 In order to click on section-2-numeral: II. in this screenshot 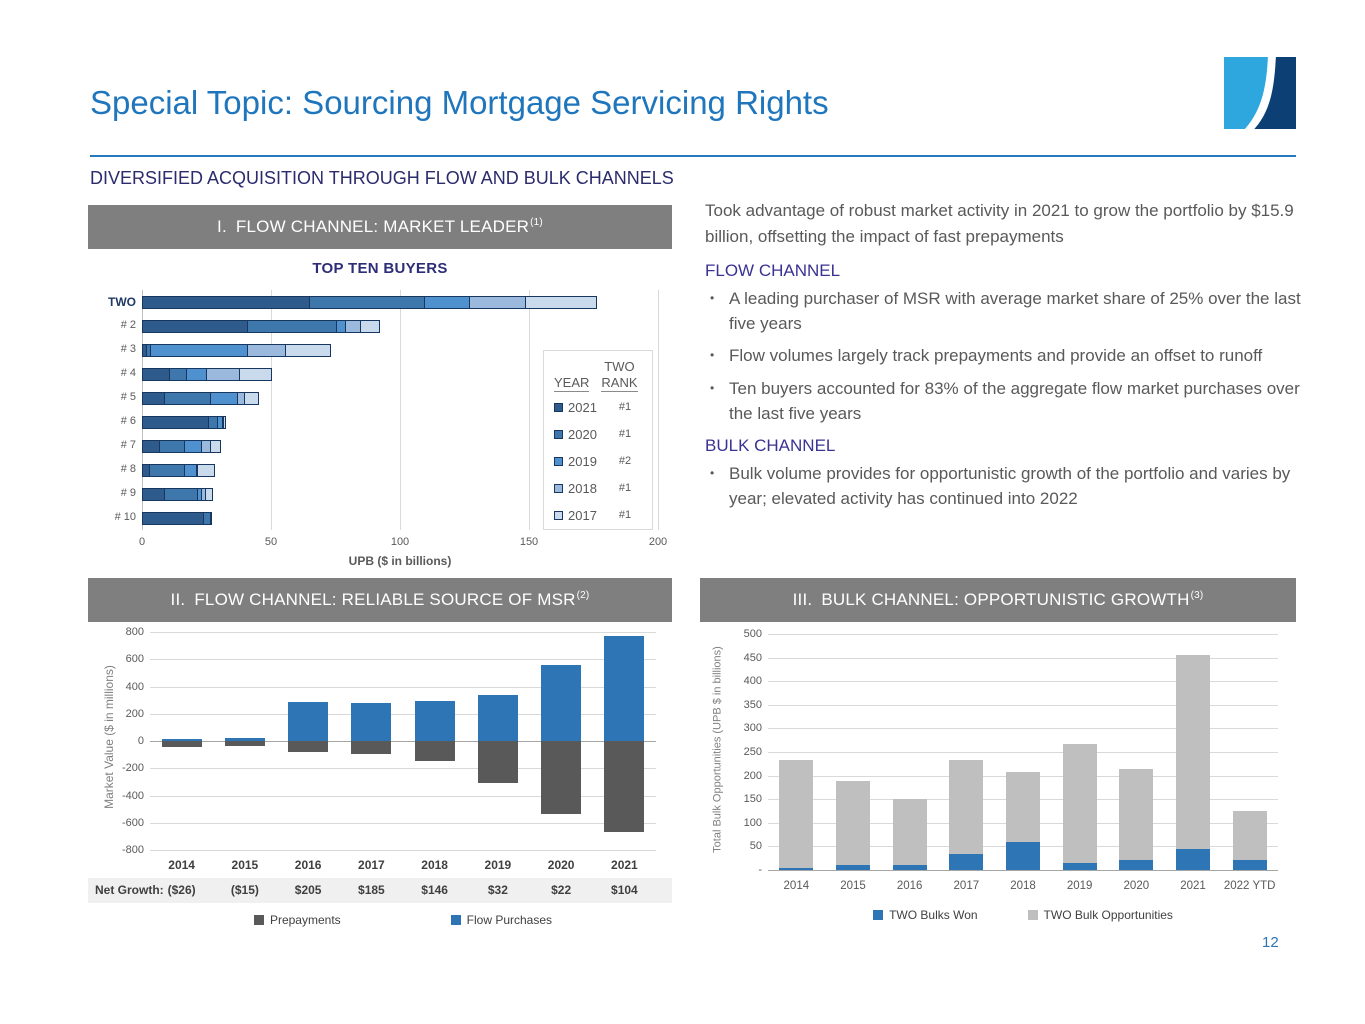, I will do `click(178, 599)`.